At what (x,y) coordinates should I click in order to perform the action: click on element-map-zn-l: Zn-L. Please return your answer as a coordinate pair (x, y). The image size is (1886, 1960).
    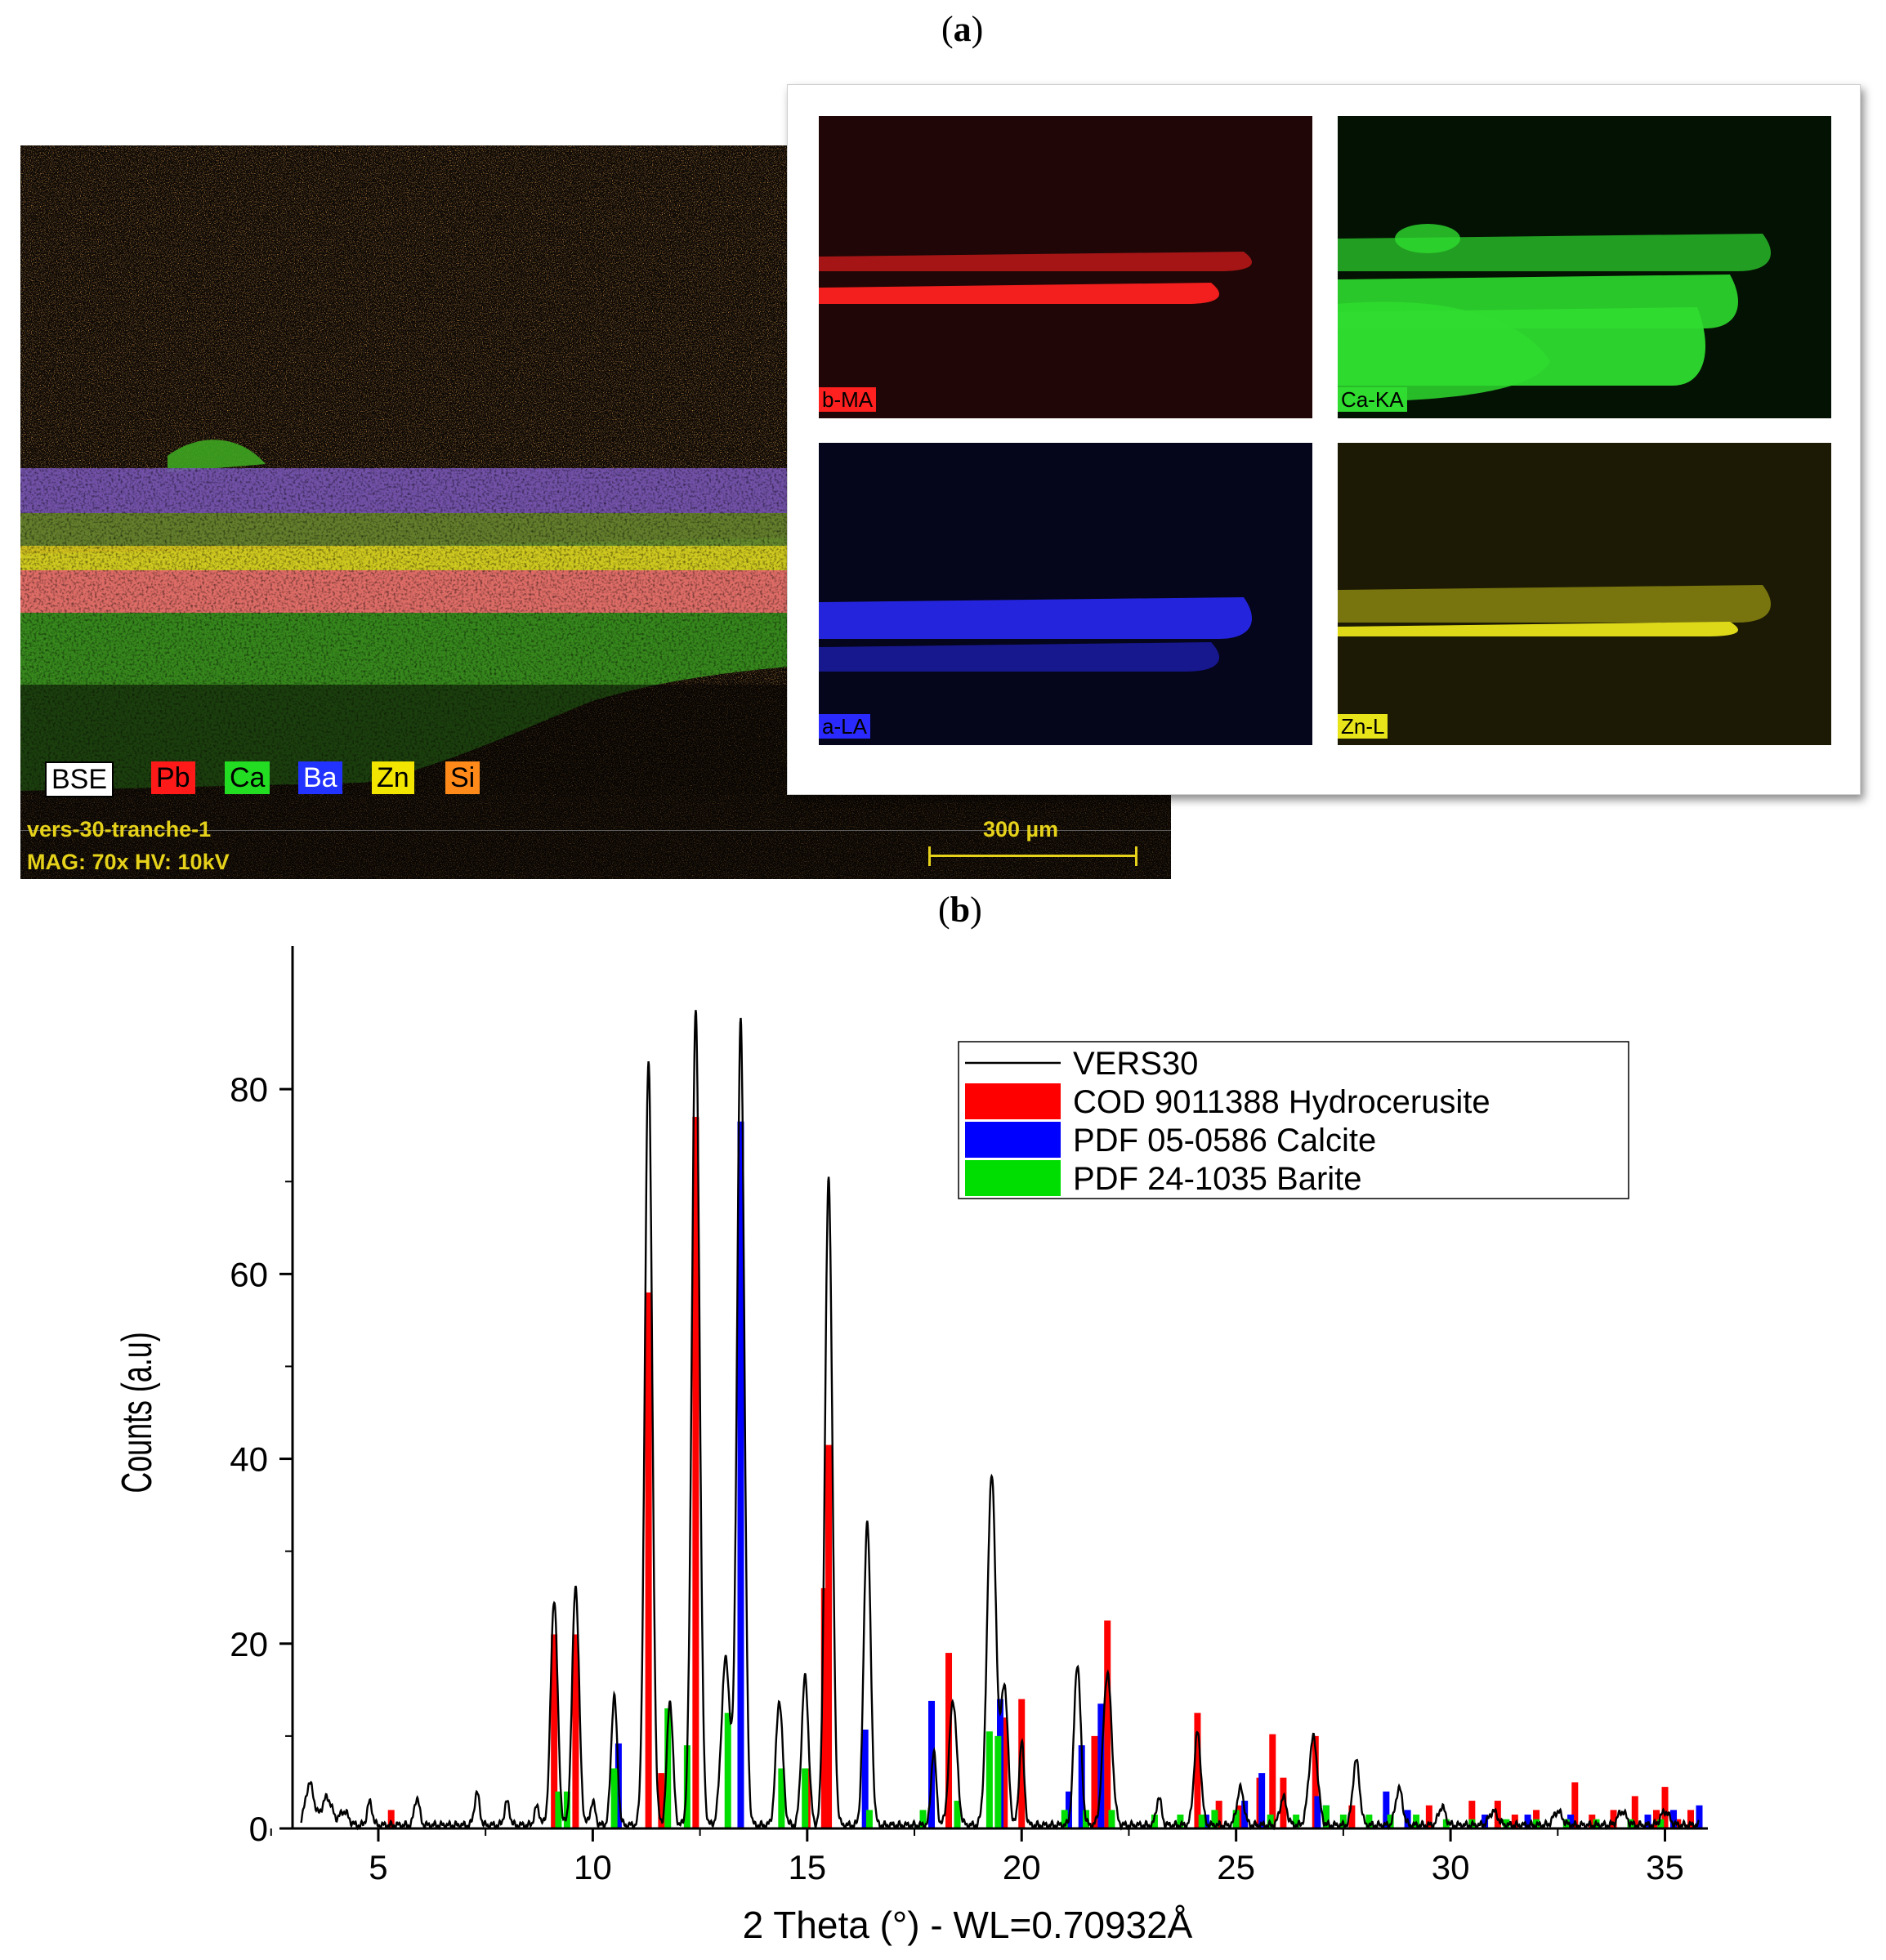
    Looking at the image, I should click on (1584, 594).